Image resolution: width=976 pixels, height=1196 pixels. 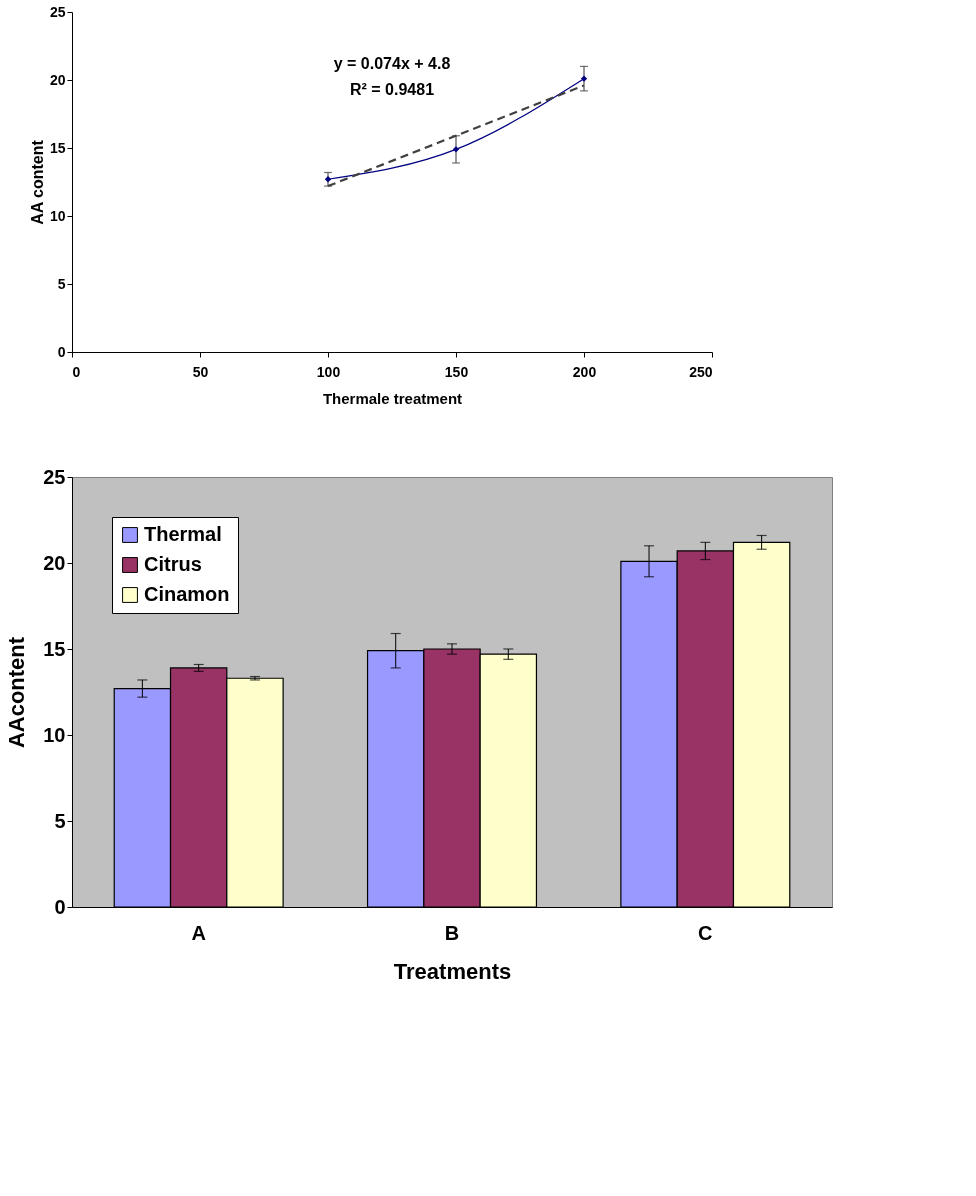 I want to click on x-tick-label: 100, so click(x=328, y=371).